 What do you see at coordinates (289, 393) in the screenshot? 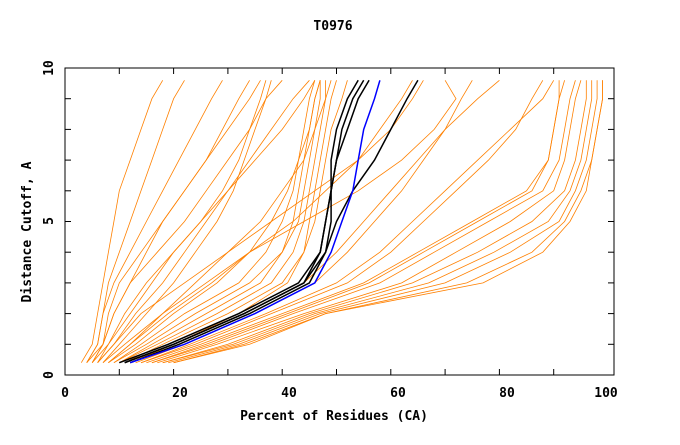
I see `x-tick-label: 40` at bounding box center [289, 393].